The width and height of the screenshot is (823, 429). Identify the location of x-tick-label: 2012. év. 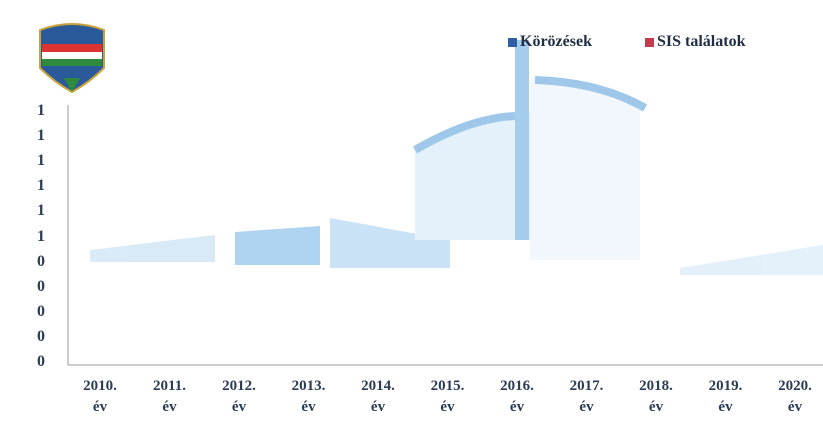
(239, 396).